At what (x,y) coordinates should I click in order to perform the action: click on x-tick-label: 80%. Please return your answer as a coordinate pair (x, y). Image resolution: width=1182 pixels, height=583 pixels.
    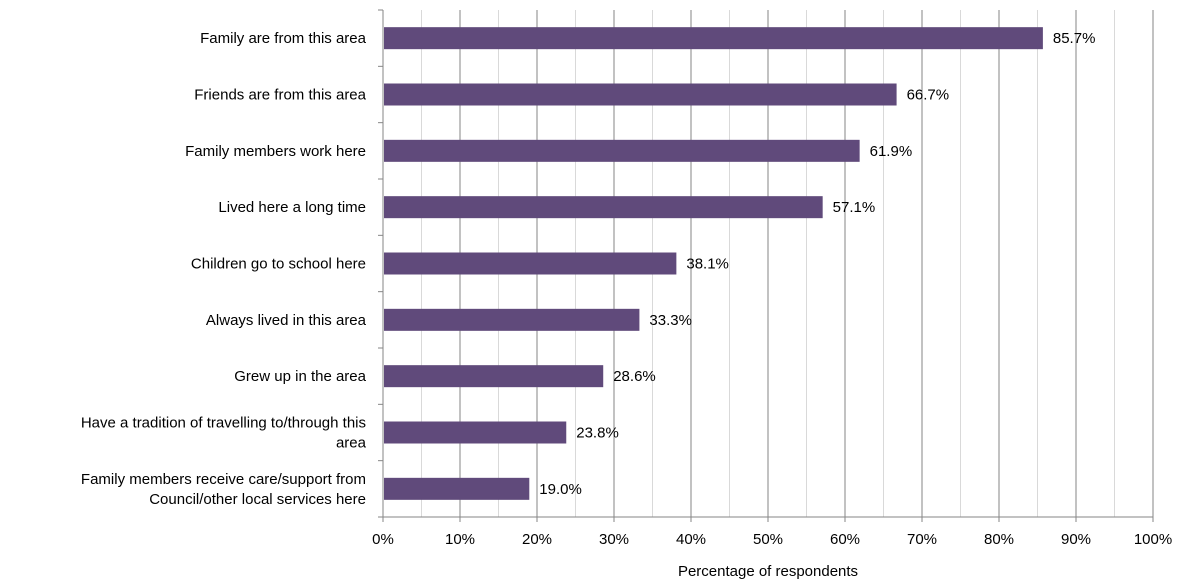
    Looking at the image, I should click on (999, 539).